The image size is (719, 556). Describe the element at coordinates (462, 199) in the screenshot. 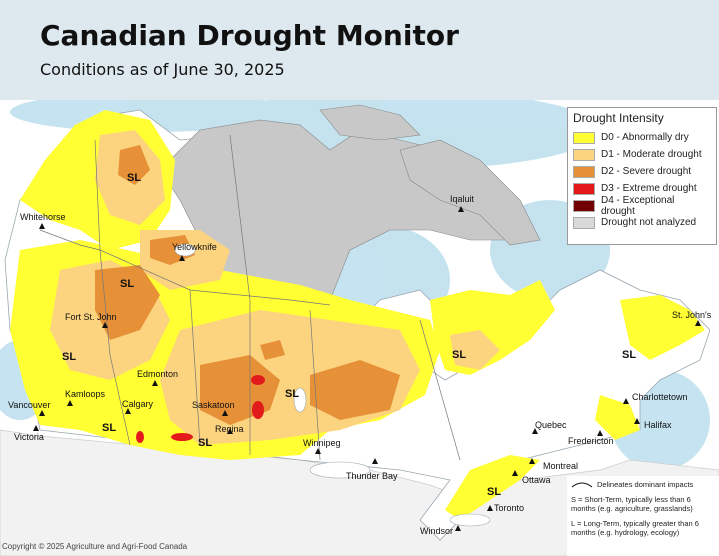

I see `city-label-iqaluit: Iqaluit` at that location.